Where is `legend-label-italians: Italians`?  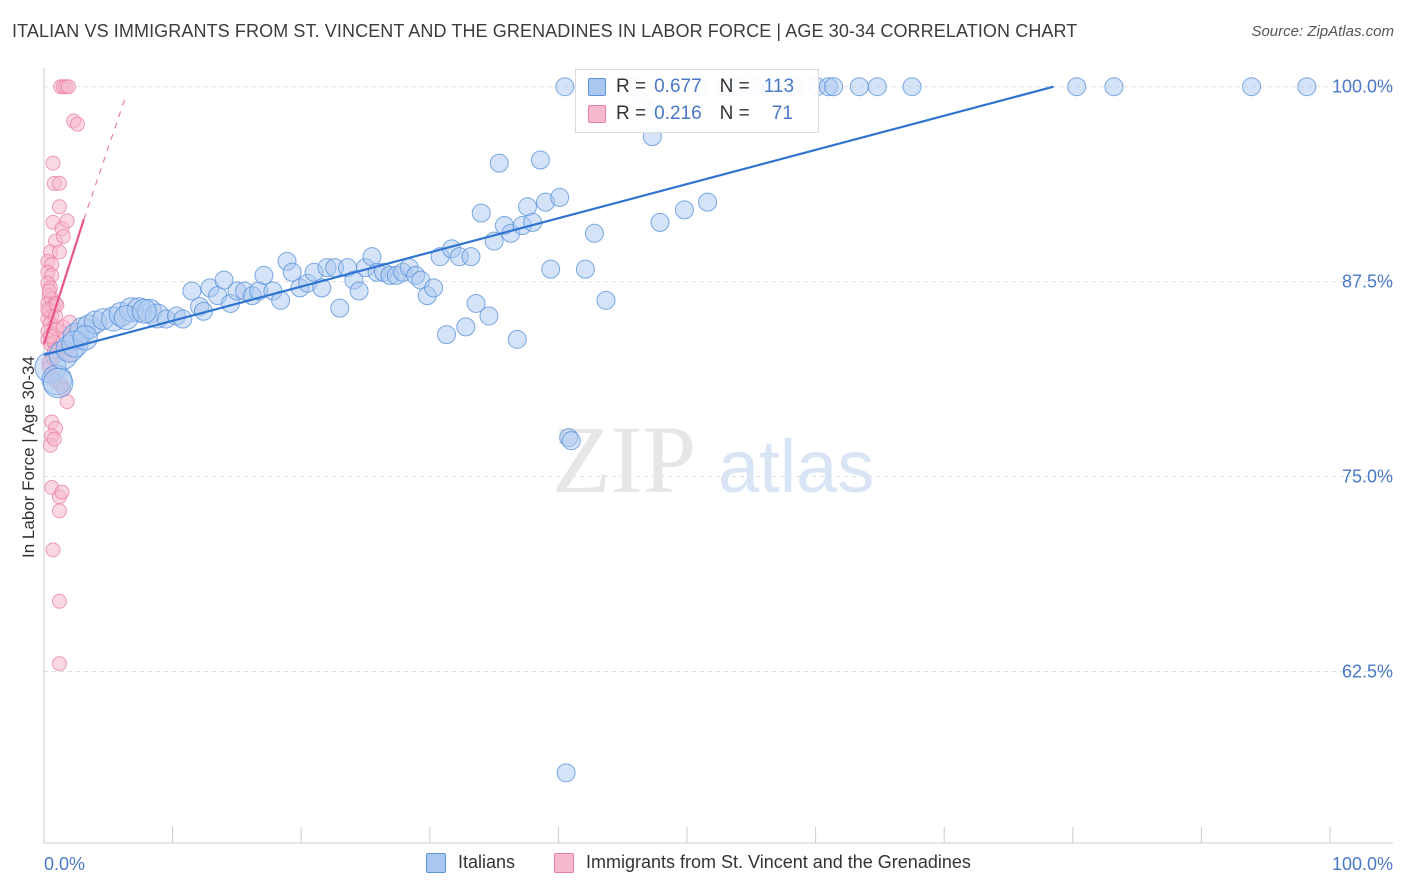
legend-label-italians: Italians is located at coordinates (487, 862).